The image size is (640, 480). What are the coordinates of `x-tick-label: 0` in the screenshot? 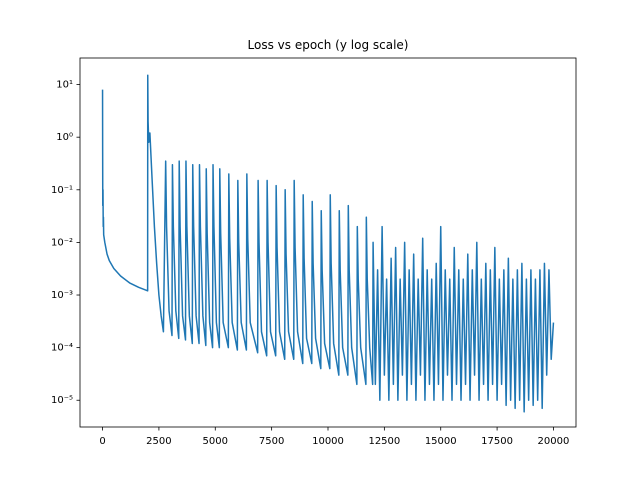 It's located at (102, 441).